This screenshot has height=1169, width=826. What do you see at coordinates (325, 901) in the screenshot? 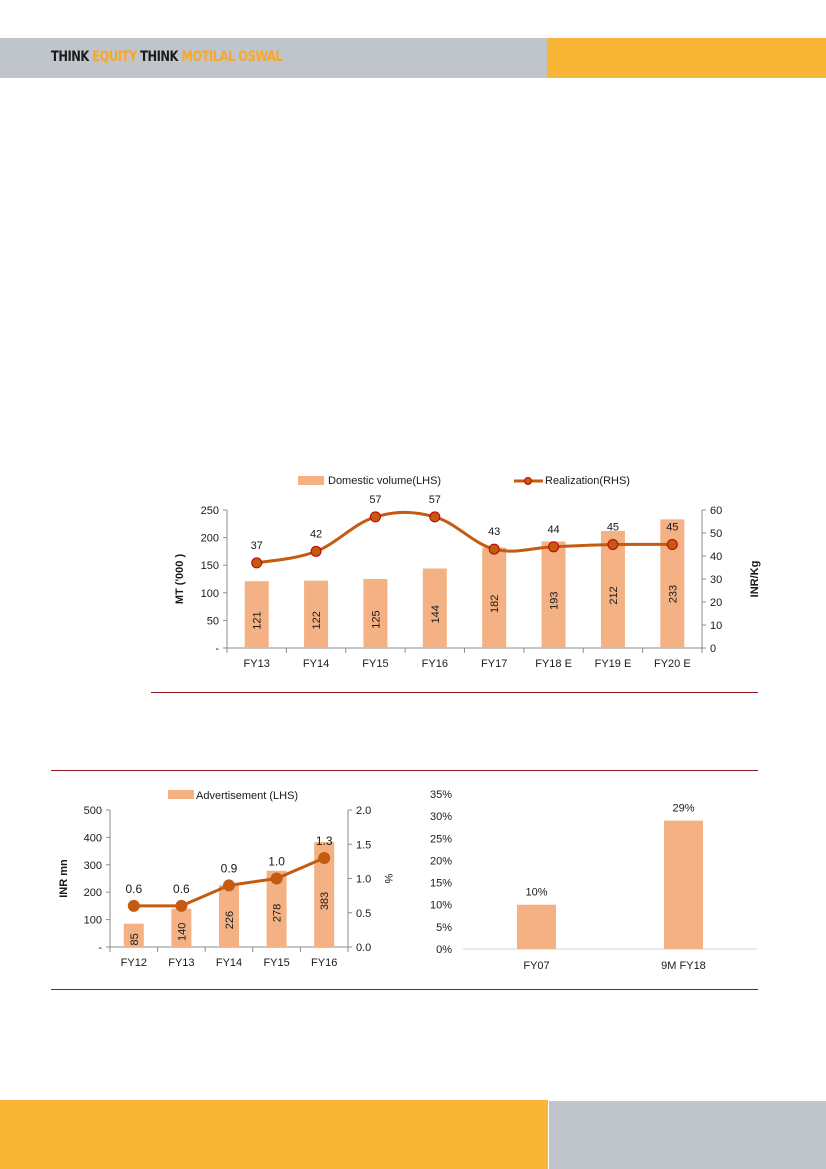
I see `bar-value-label: 383` at bounding box center [325, 901].